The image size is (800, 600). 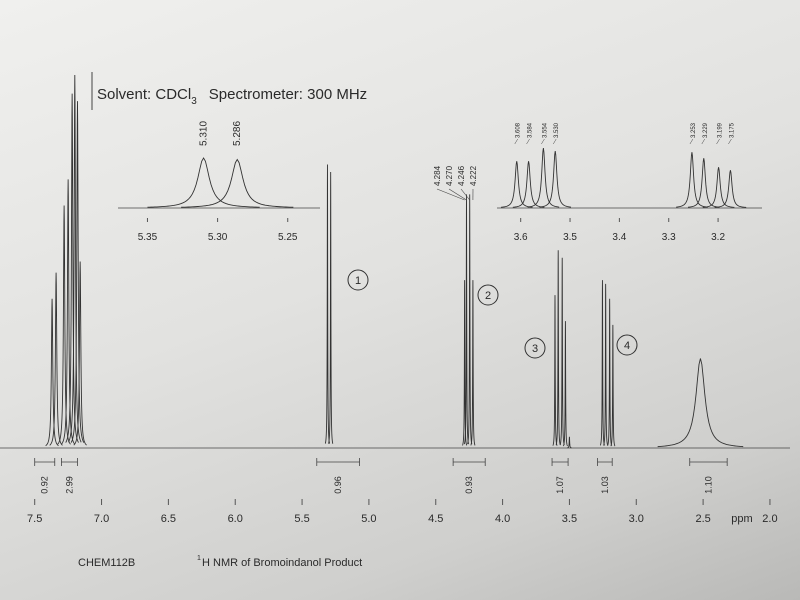 What do you see at coordinates (708, 485) in the screenshot?
I see `integral-value: 1.10` at bounding box center [708, 485].